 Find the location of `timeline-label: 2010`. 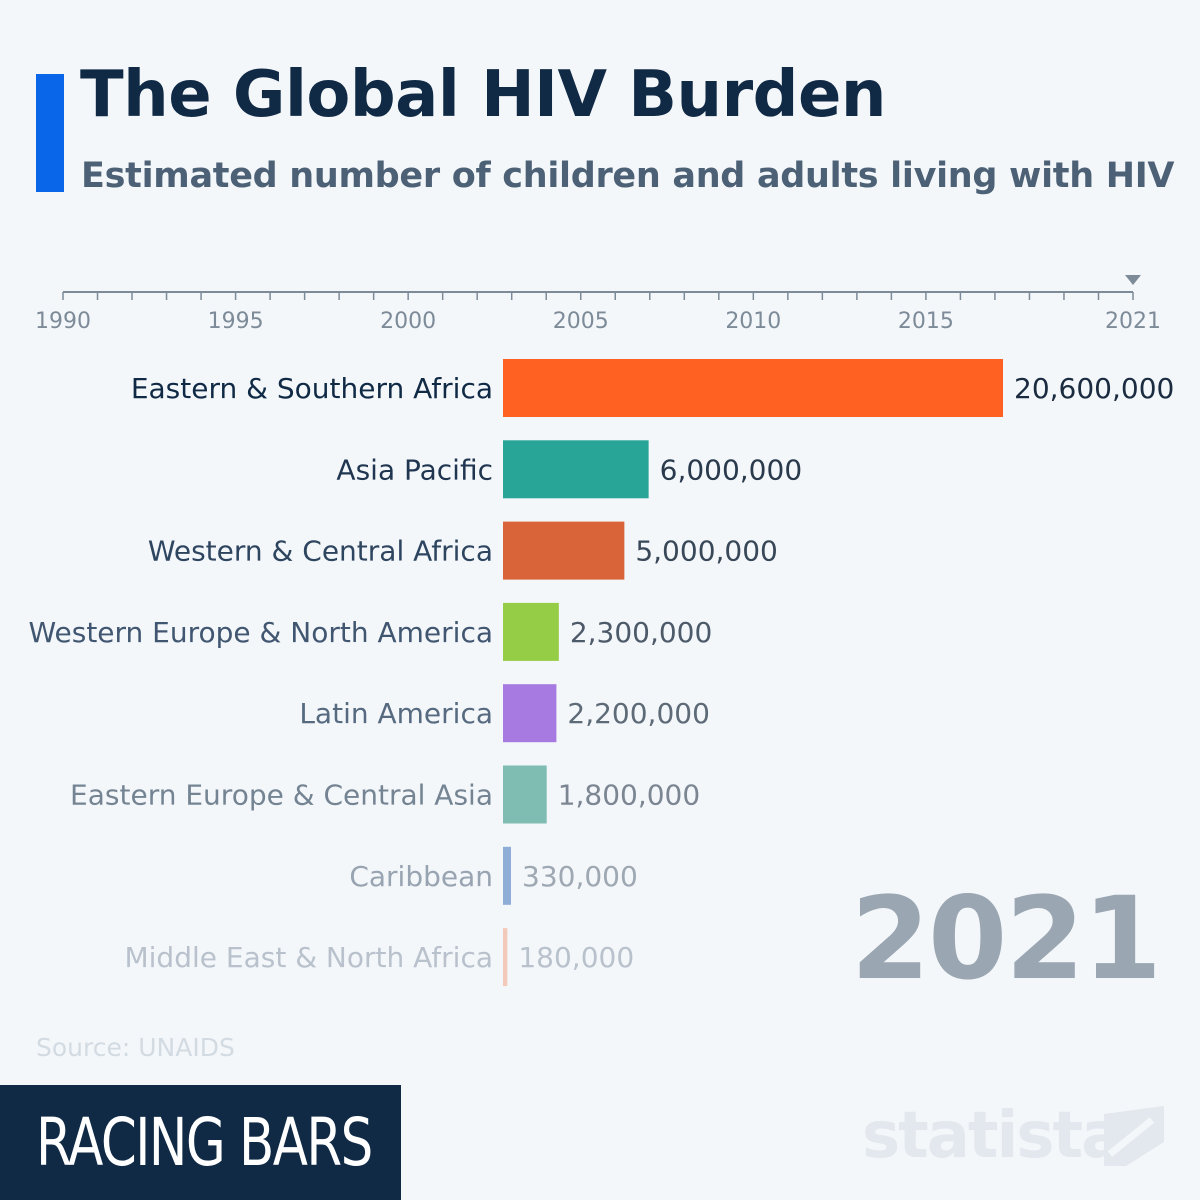

timeline-label: 2010 is located at coordinates (753, 321).